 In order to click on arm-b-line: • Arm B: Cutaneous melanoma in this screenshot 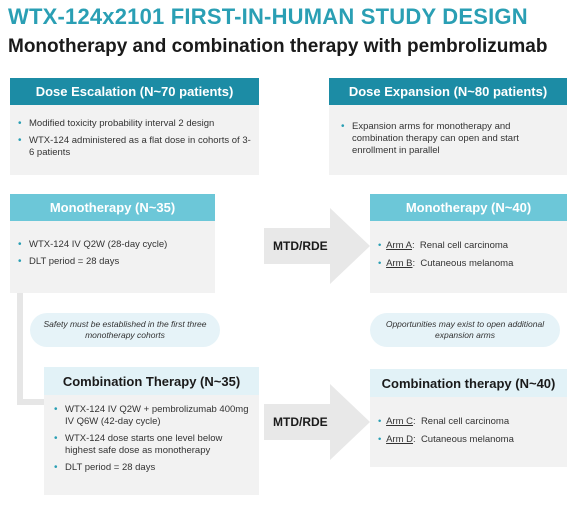, I will do `click(446, 263)`.